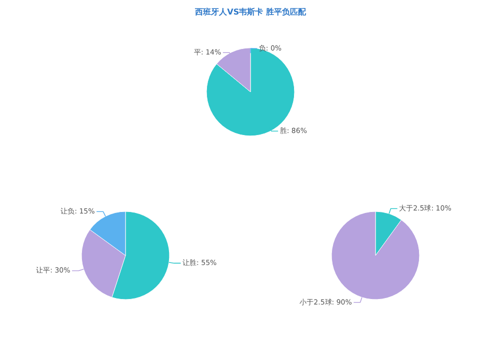 The width and height of the screenshot is (500, 362). What do you see at coordinates (250, 12) in the screenshot?
I see `chart-title: 西班牙人VS韦斯卡 胜平负匹配` at bounding box center [250, 12].